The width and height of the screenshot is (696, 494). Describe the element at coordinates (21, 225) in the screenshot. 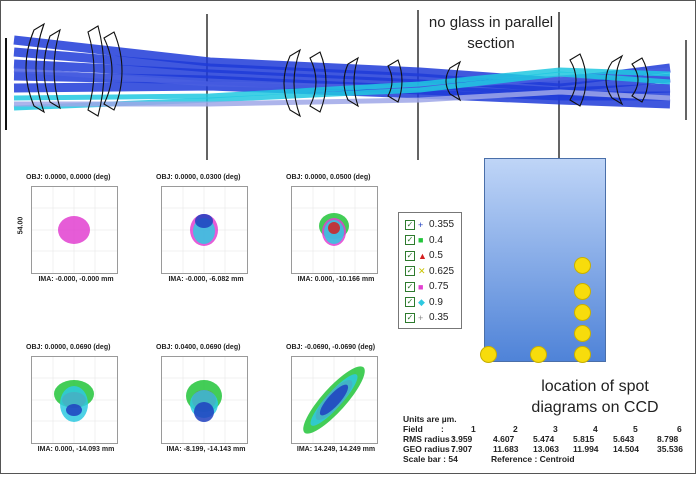

I see `scale-bar-label: 54.00` at that location.